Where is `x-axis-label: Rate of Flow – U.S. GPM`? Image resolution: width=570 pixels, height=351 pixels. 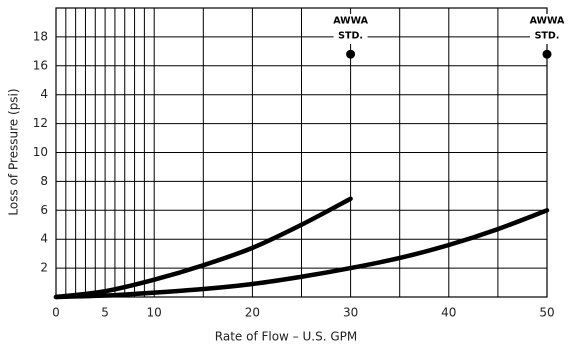
x-axis-label: Rate of Flow – U.S. GPM is located at coordinates (286, 337).